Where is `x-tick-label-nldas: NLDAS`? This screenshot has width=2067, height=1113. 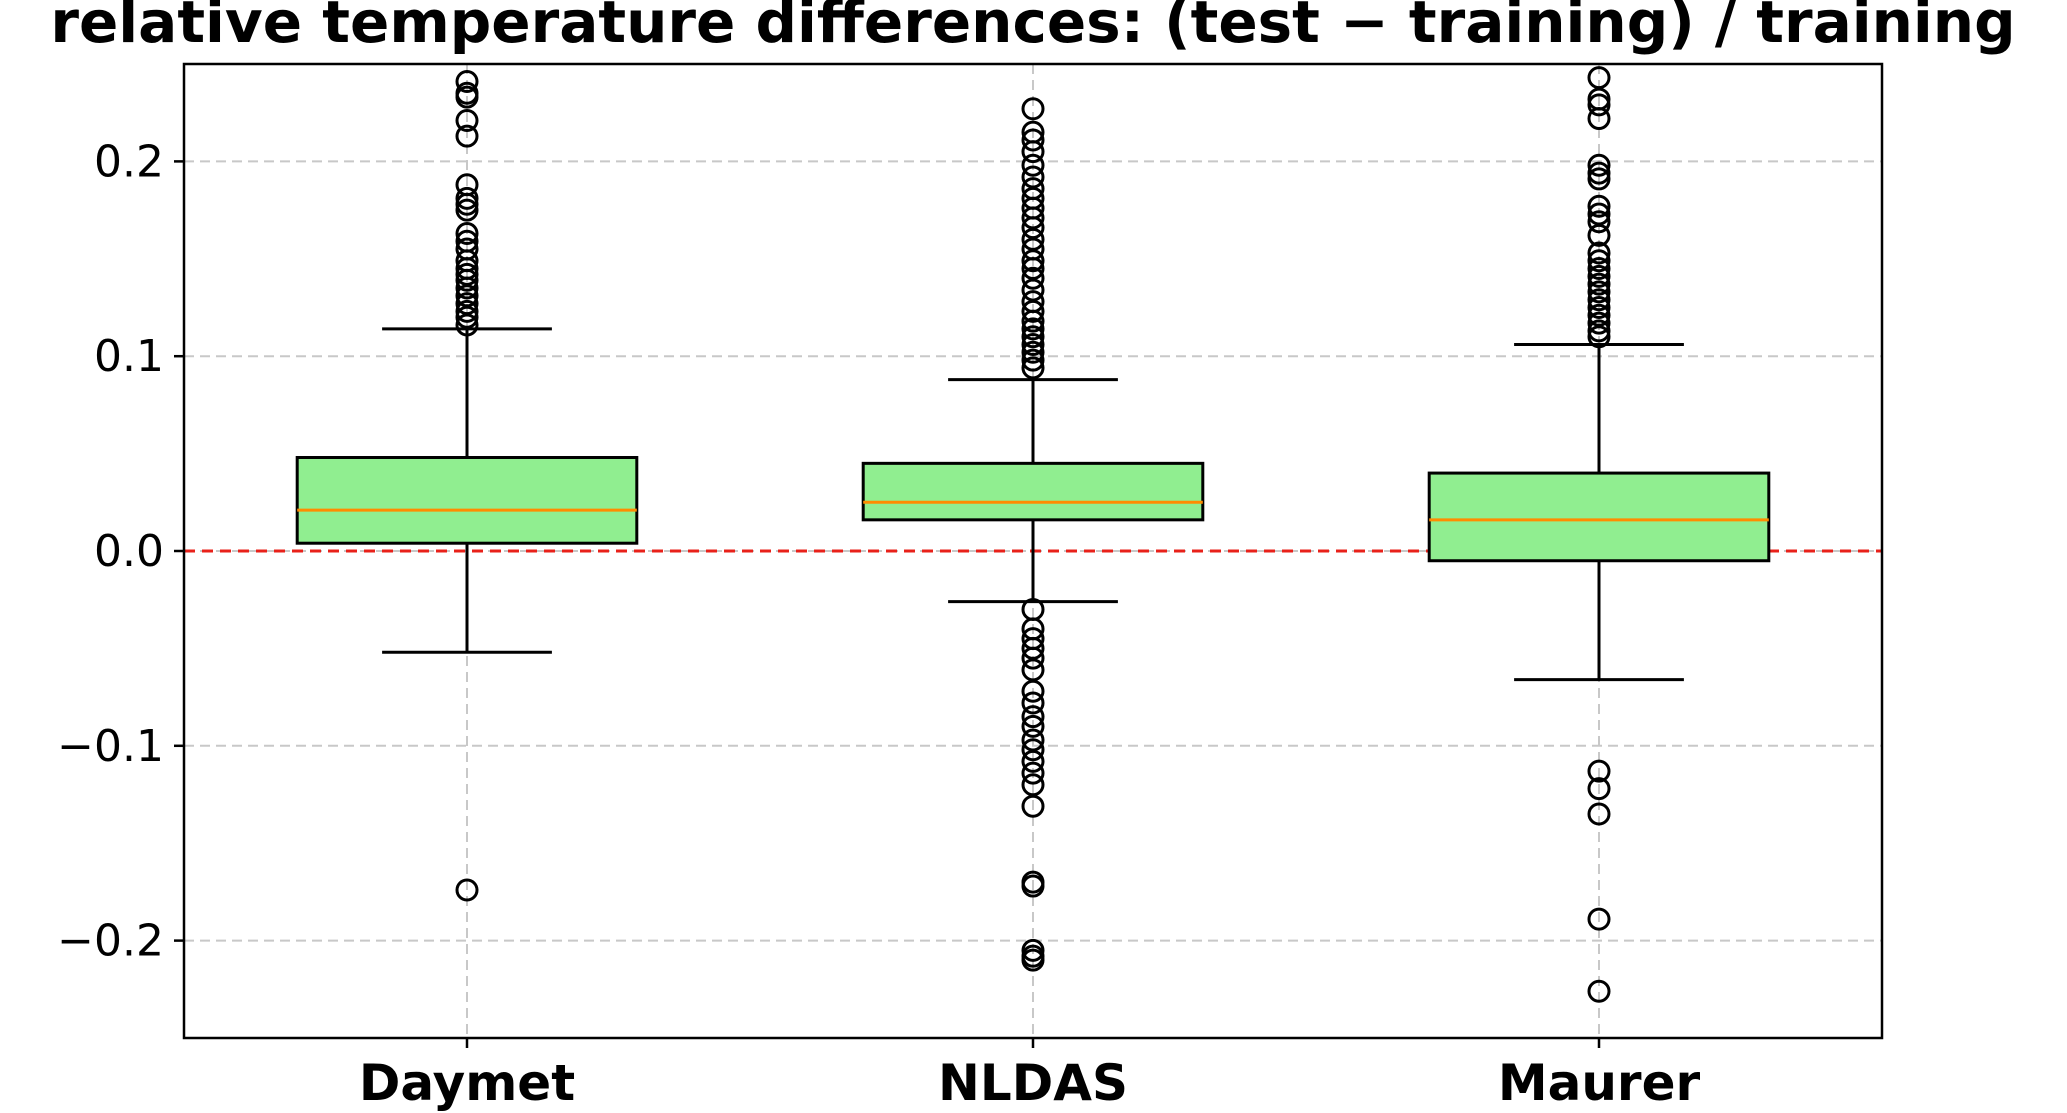 x-tick-label-nldas: NLDAS is located at coordinates (1033, 1083).